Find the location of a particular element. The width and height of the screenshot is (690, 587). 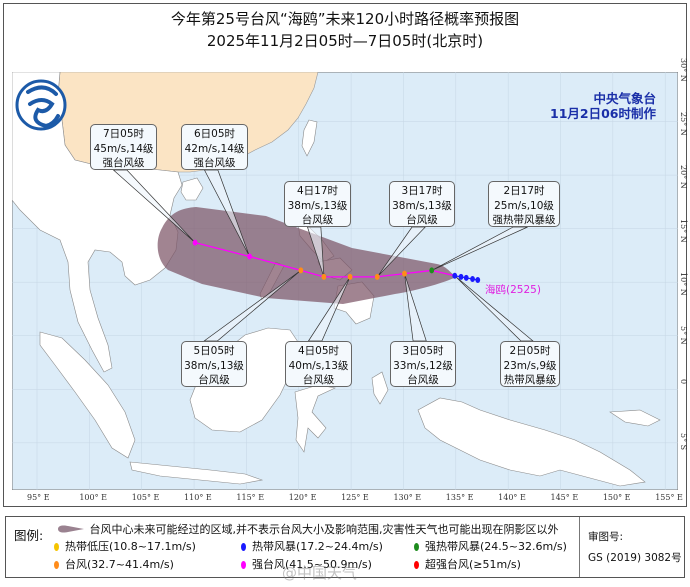

legend-title: 图例: is located at coordinates (29, 535).